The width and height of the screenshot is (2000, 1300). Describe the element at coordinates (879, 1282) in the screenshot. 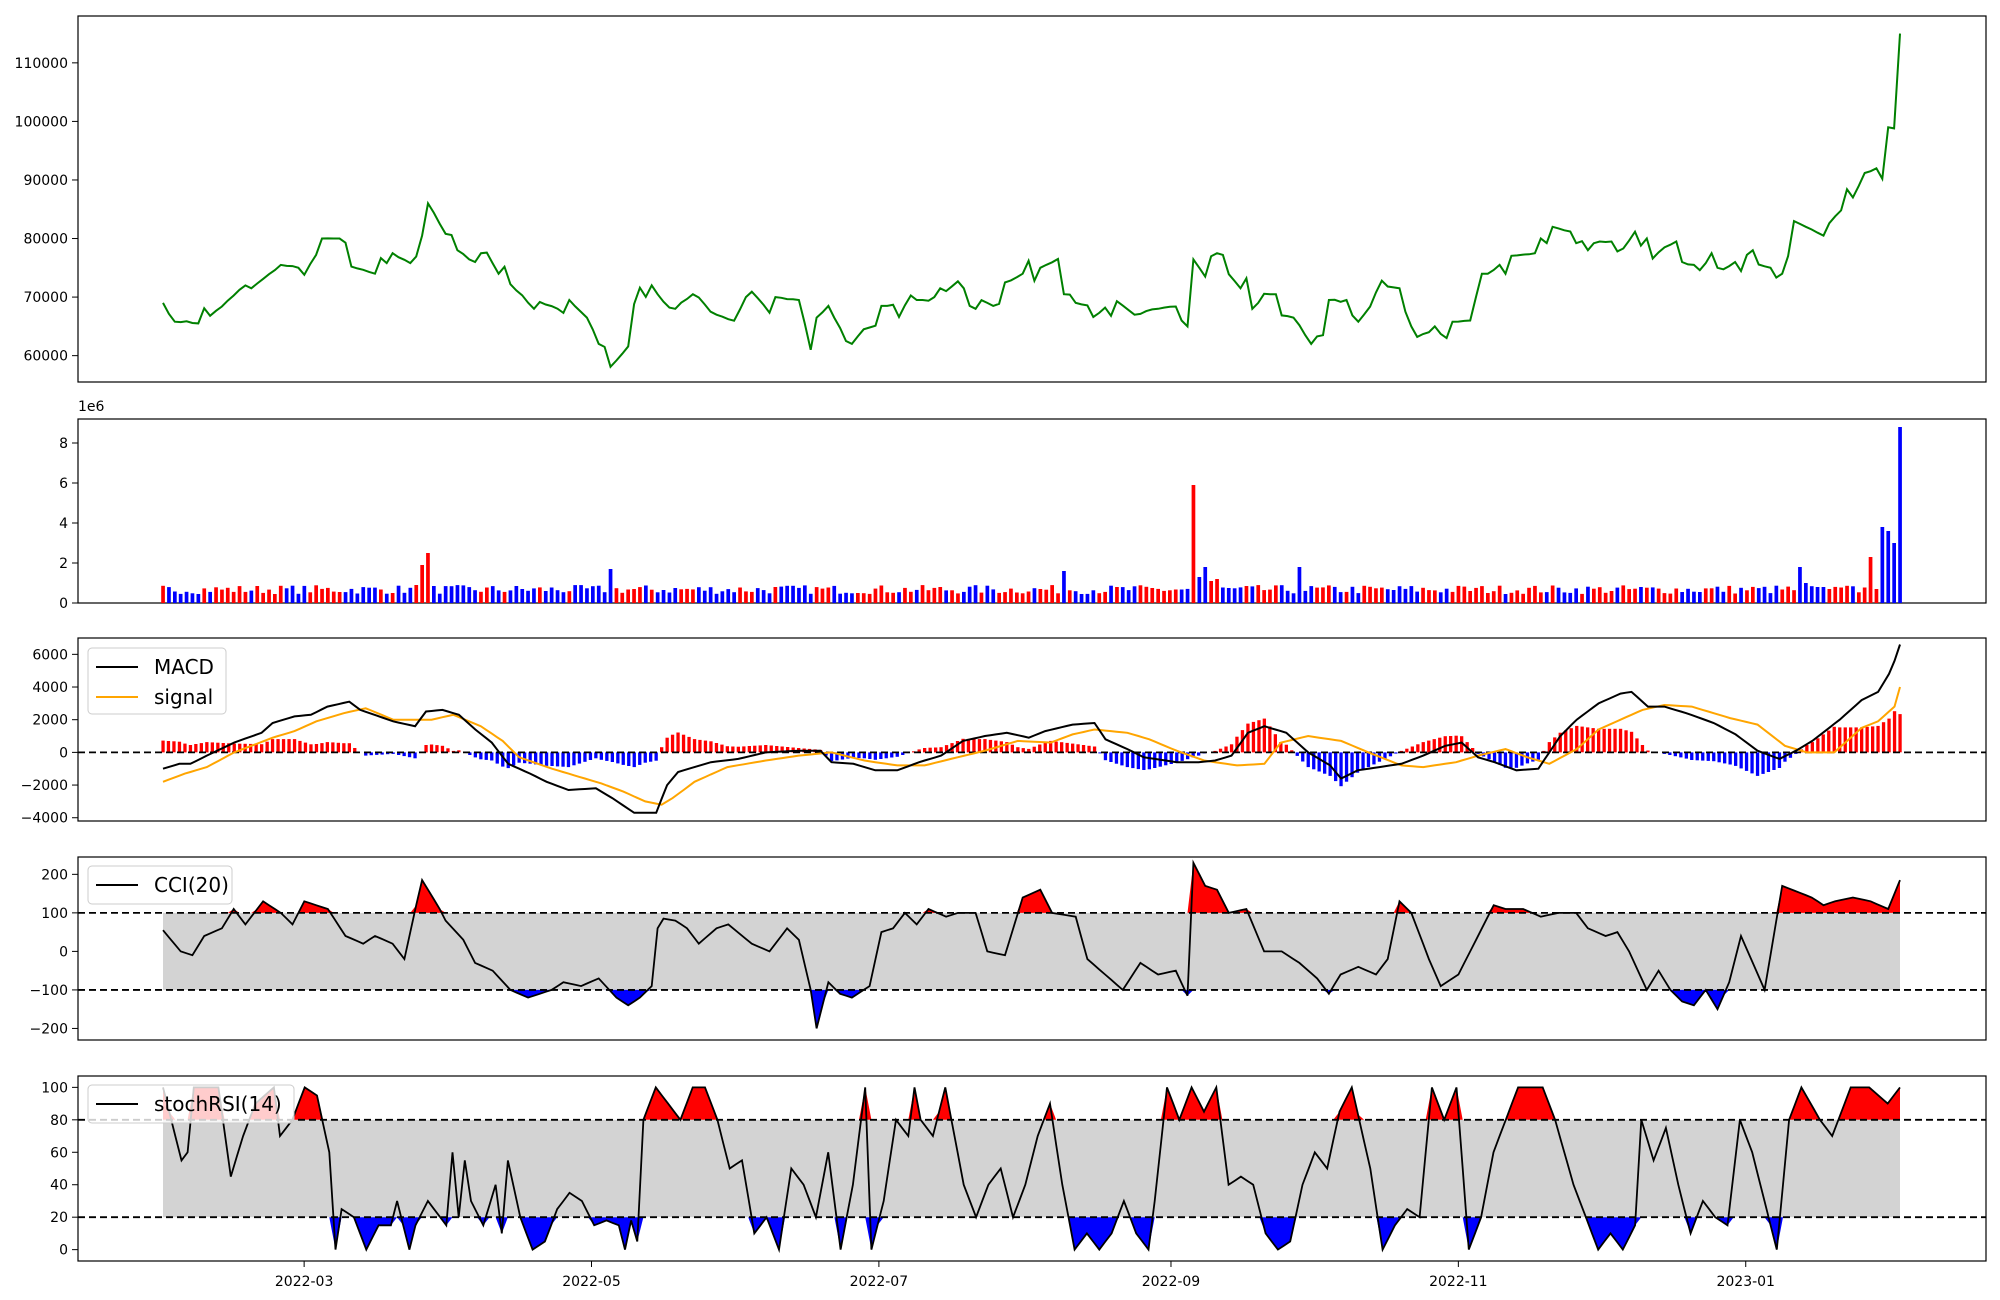

I see `x-tick-label: 2022-07` at that location.